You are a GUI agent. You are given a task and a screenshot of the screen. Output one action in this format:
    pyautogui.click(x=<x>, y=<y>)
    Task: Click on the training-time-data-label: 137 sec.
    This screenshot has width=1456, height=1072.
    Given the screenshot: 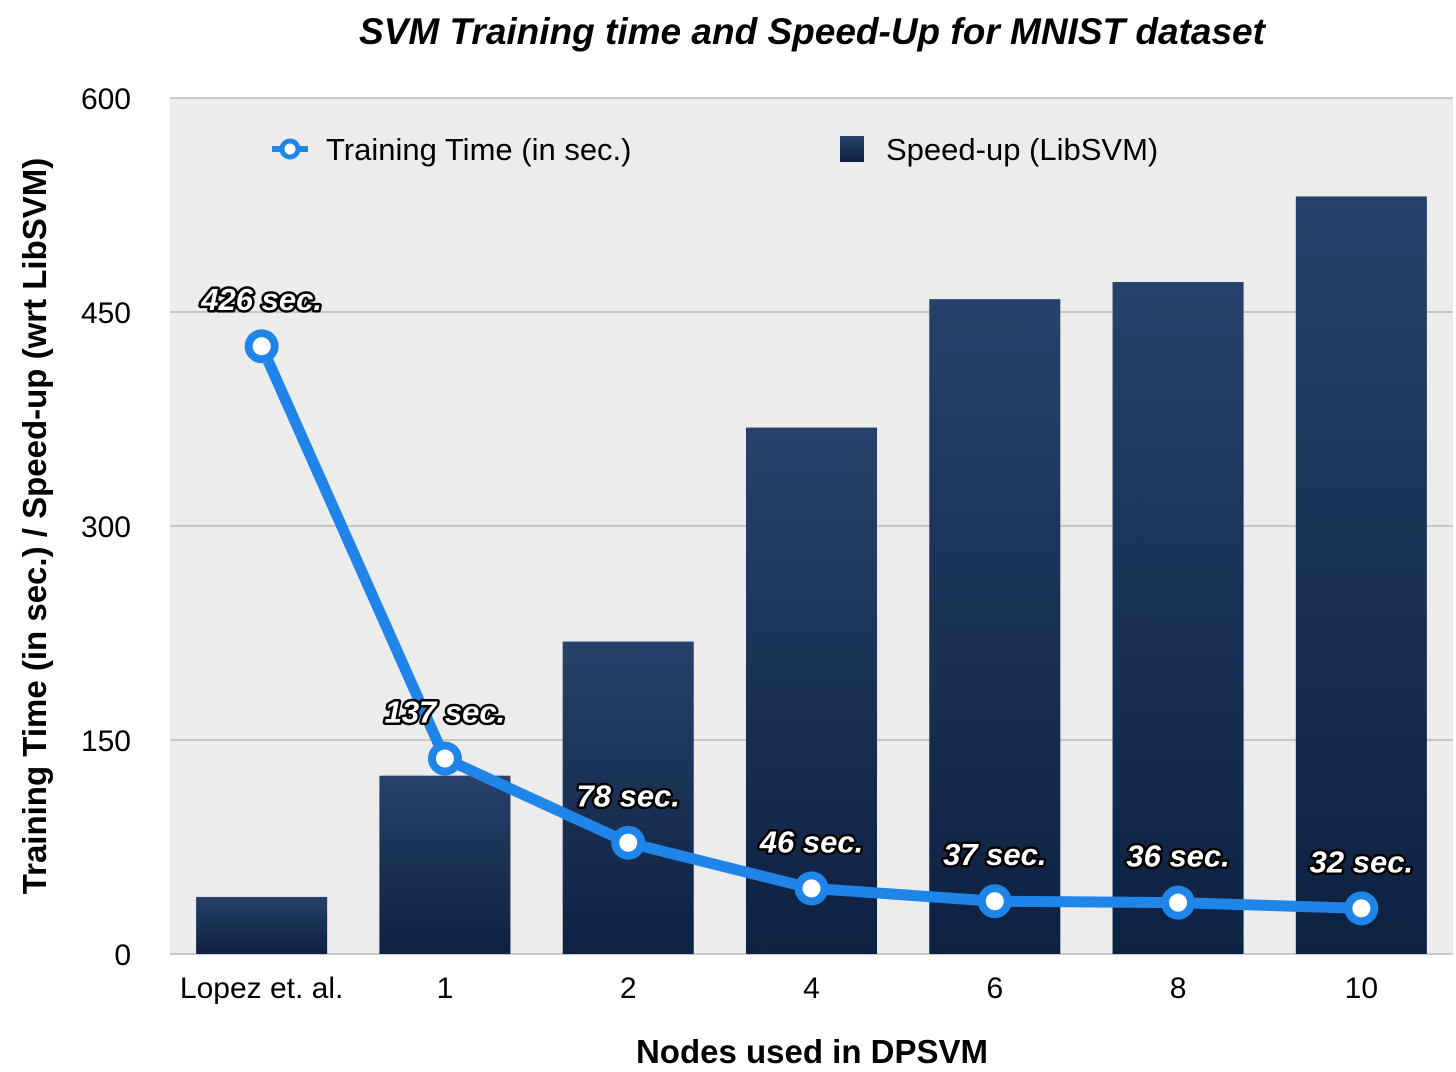 What is the action you would take?
    pyautogui.click(x=445, y=712)
    